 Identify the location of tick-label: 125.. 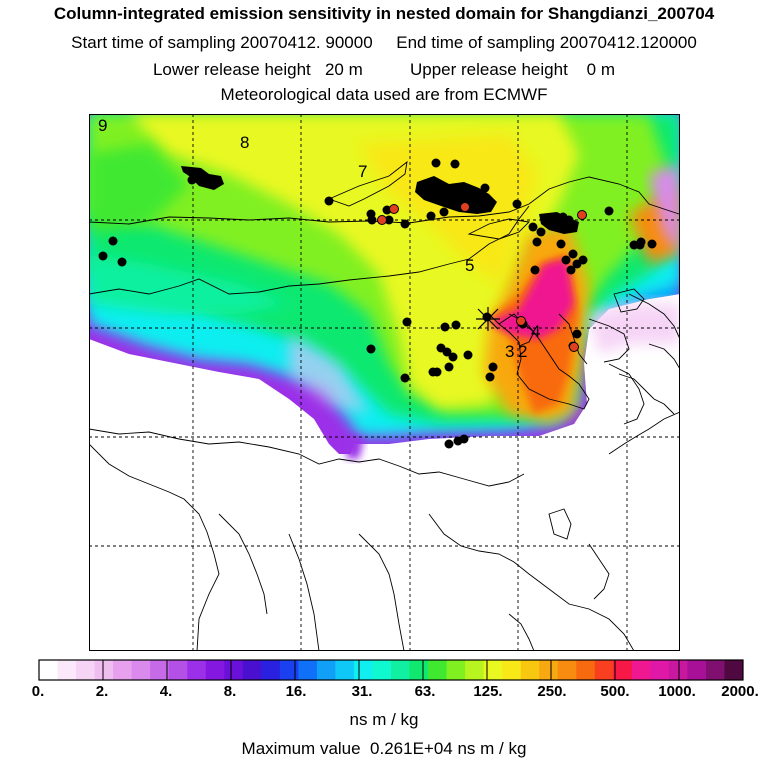
(488, 691).